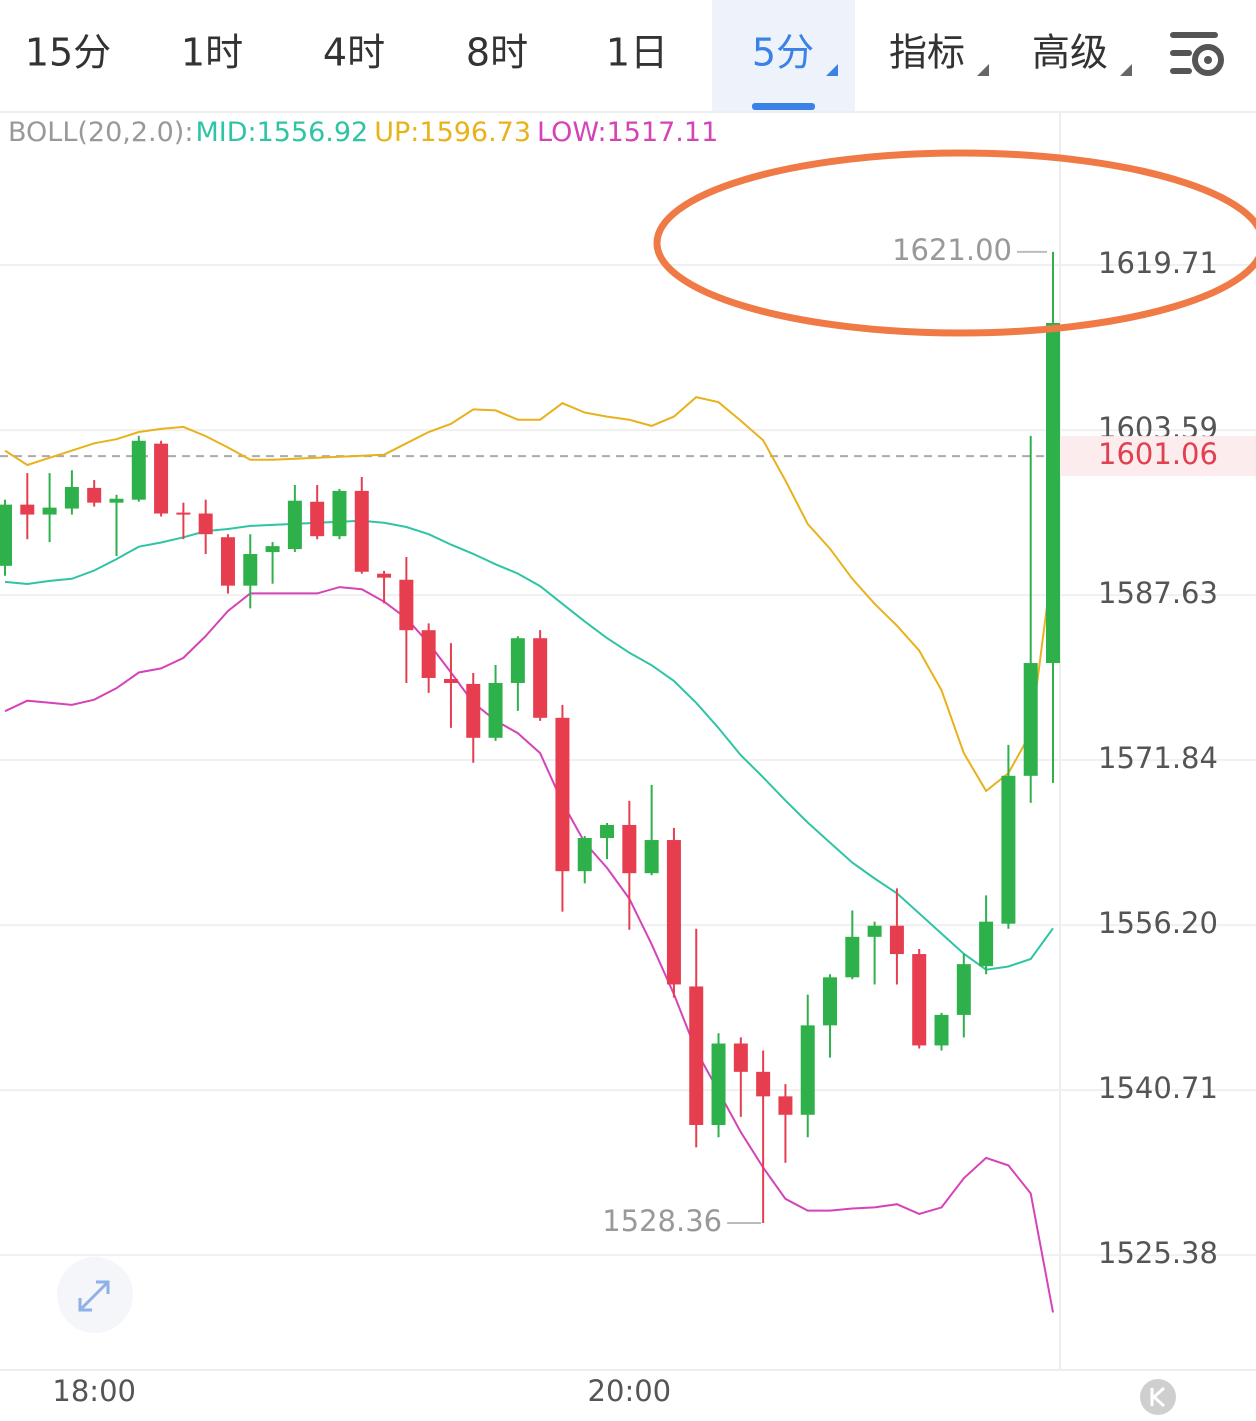 Image resolution: width=1256 pixels, height=1421 pixels. What do you see at coordinates (95, 1295) in the screenshot?
I see `expand-button` at bounding box center [95, 1295].